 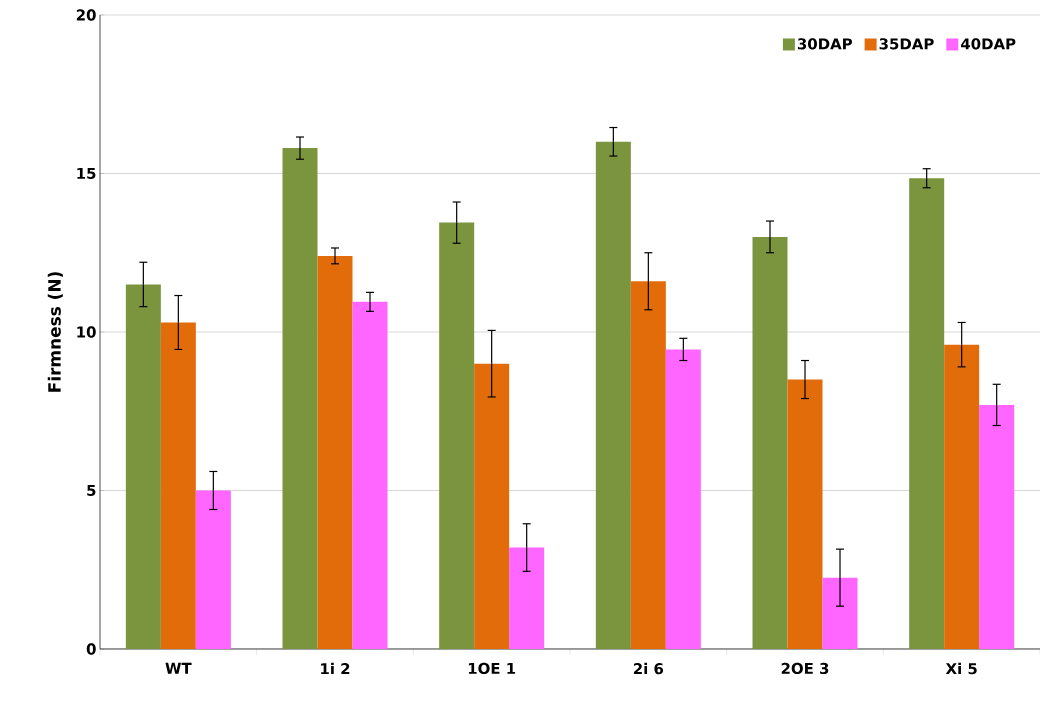 I want to click on x-tick-label: Xi 5, so click(x=961, y=668).